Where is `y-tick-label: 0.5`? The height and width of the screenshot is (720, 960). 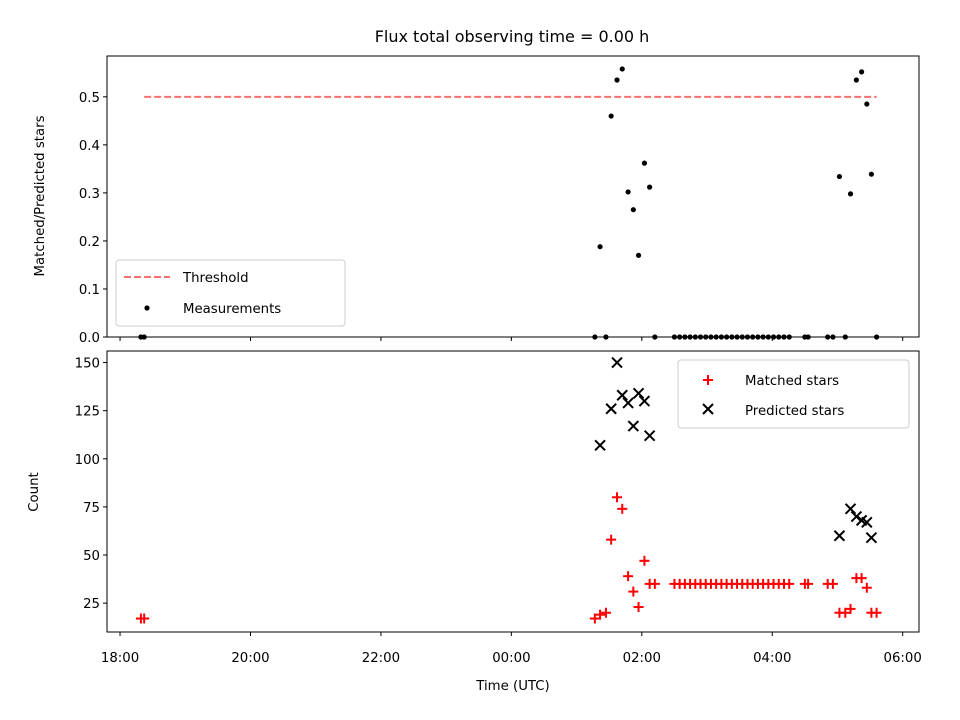 y-tick-label: 0.5 is located at coordinates (89, 98).